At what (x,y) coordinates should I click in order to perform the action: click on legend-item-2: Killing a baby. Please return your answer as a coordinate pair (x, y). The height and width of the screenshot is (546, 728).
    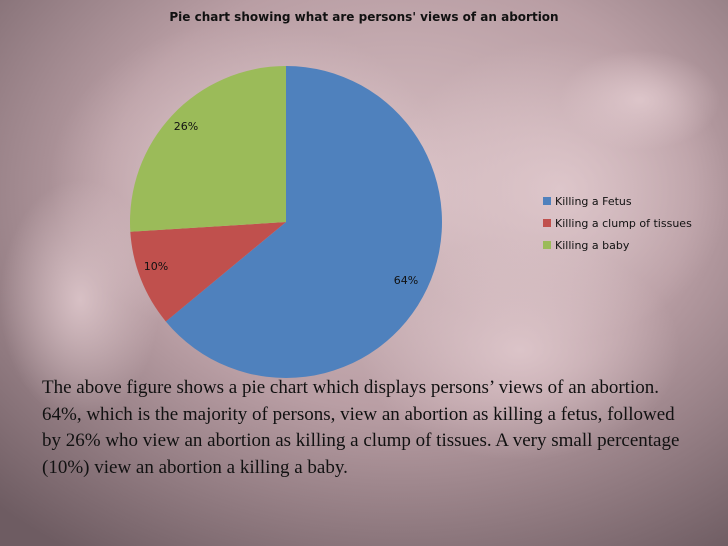
    Looking at the image, I should click on (617, 245).